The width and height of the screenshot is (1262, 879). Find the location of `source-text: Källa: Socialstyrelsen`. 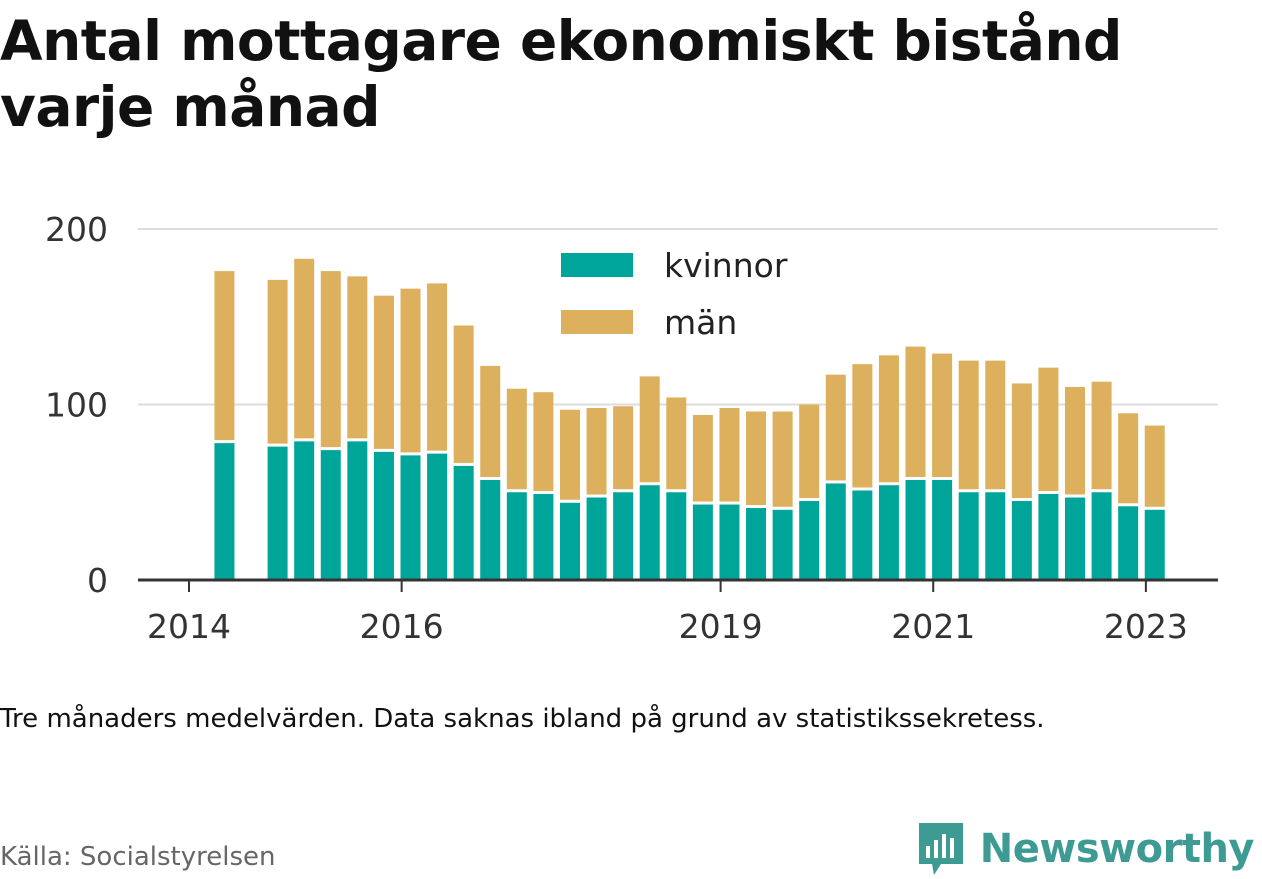

source-text: Källa: Socialstyrelsen is located at coordinates (138, 857).